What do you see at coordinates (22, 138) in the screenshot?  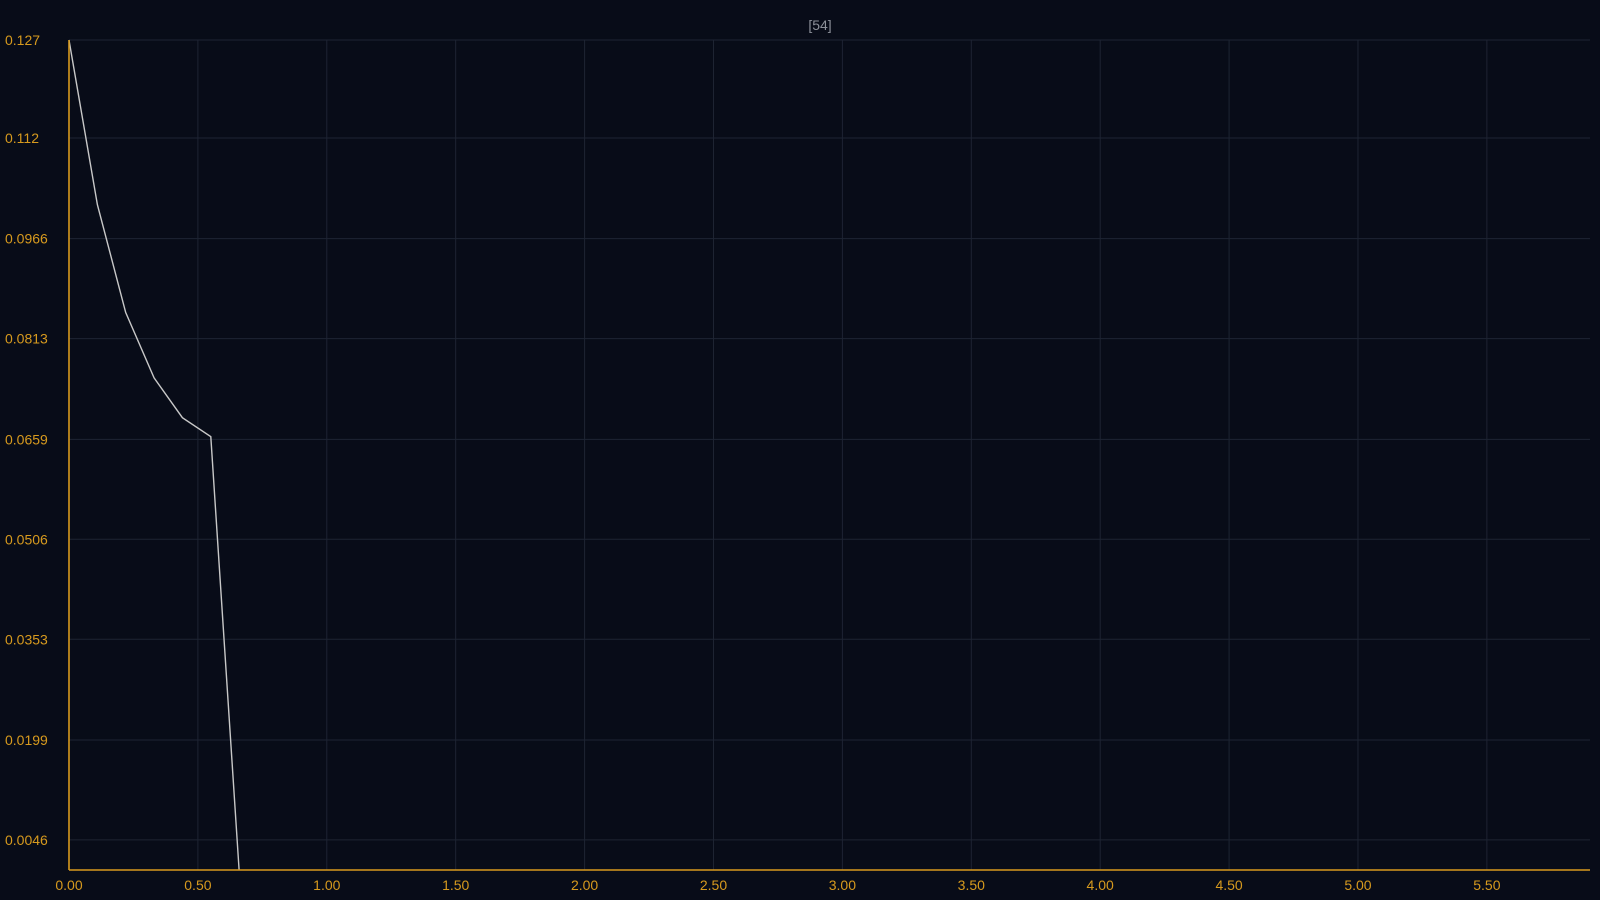 I see `y-tick-label: 0.112` at bounding box center [22, 138].